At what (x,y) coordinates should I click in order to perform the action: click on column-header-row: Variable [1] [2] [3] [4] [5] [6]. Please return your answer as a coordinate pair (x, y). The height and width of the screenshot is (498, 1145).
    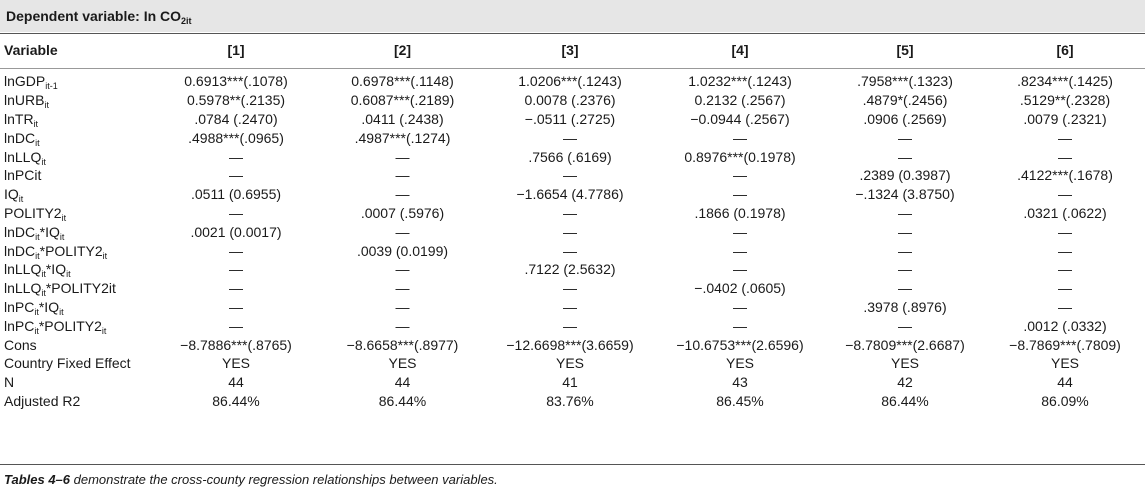
    Looking at the image, I should click on (572, 50).